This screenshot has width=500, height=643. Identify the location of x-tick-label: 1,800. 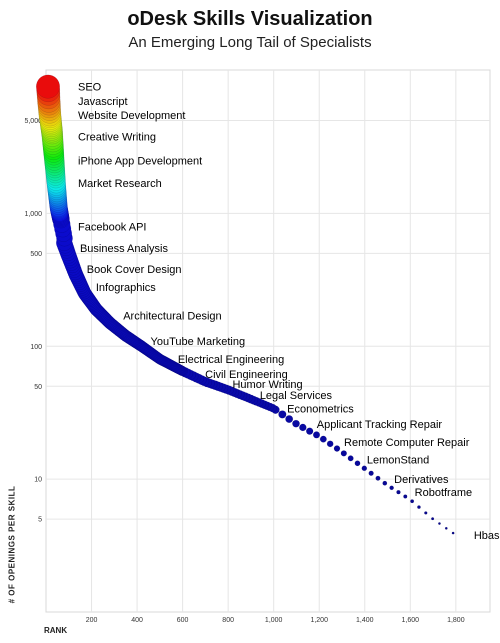
(456, 620).